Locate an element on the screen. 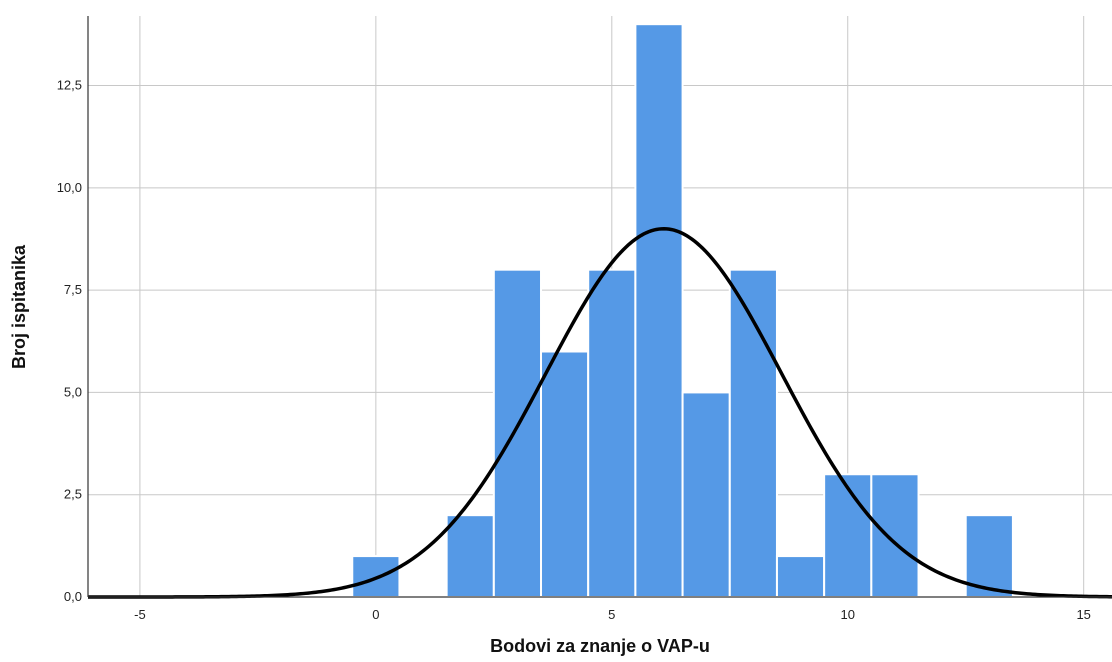 This screenshot has width=1112, height=662. y-tick-label: 10,0 is located at coordinates (69, 187).